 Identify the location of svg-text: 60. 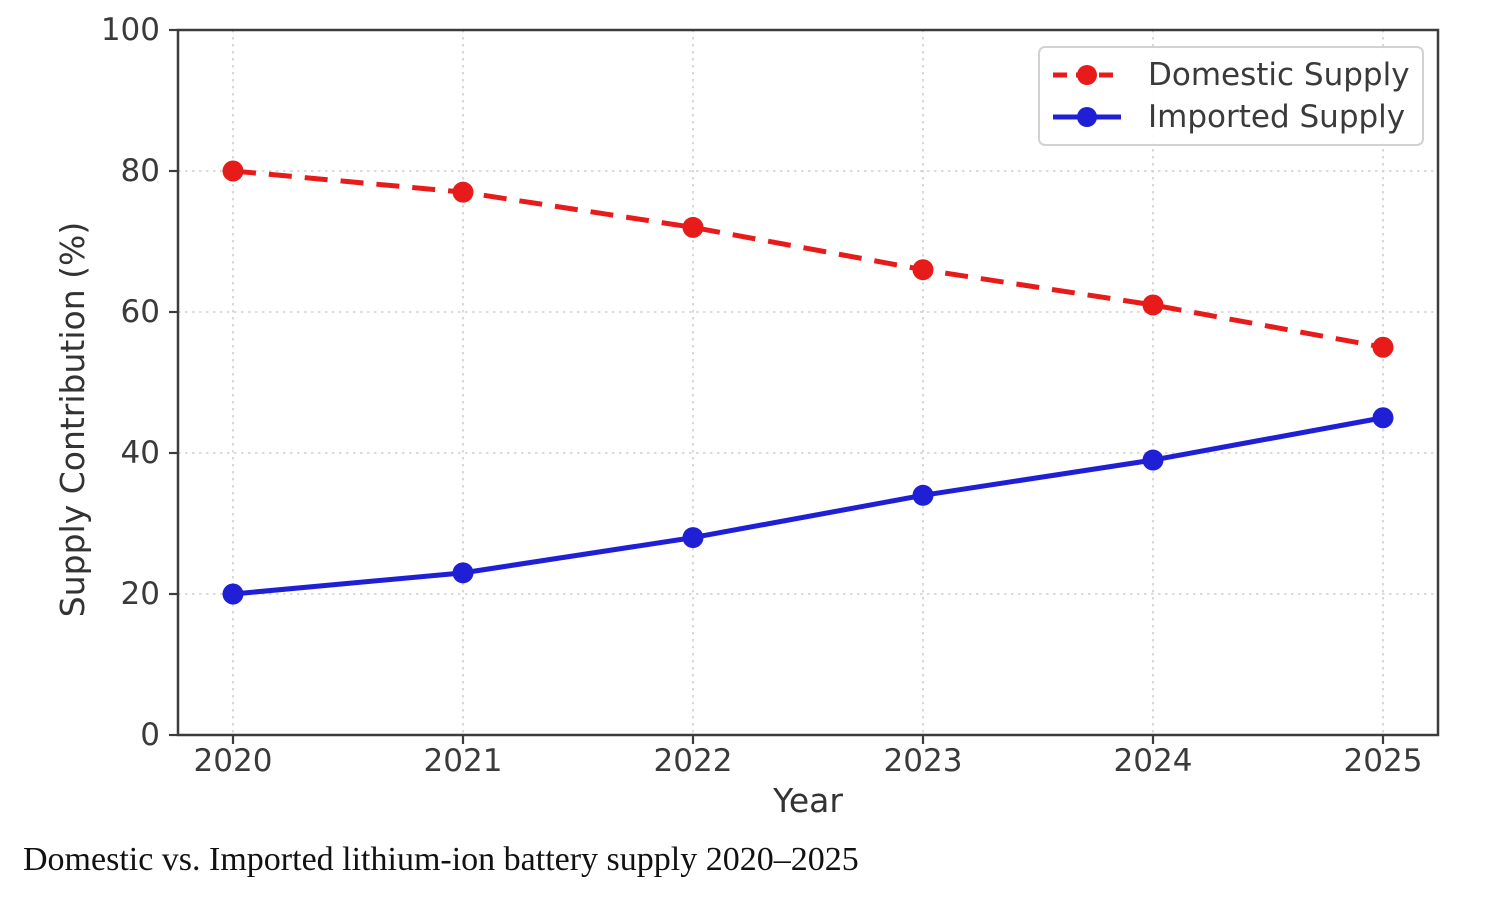
(140, 312).